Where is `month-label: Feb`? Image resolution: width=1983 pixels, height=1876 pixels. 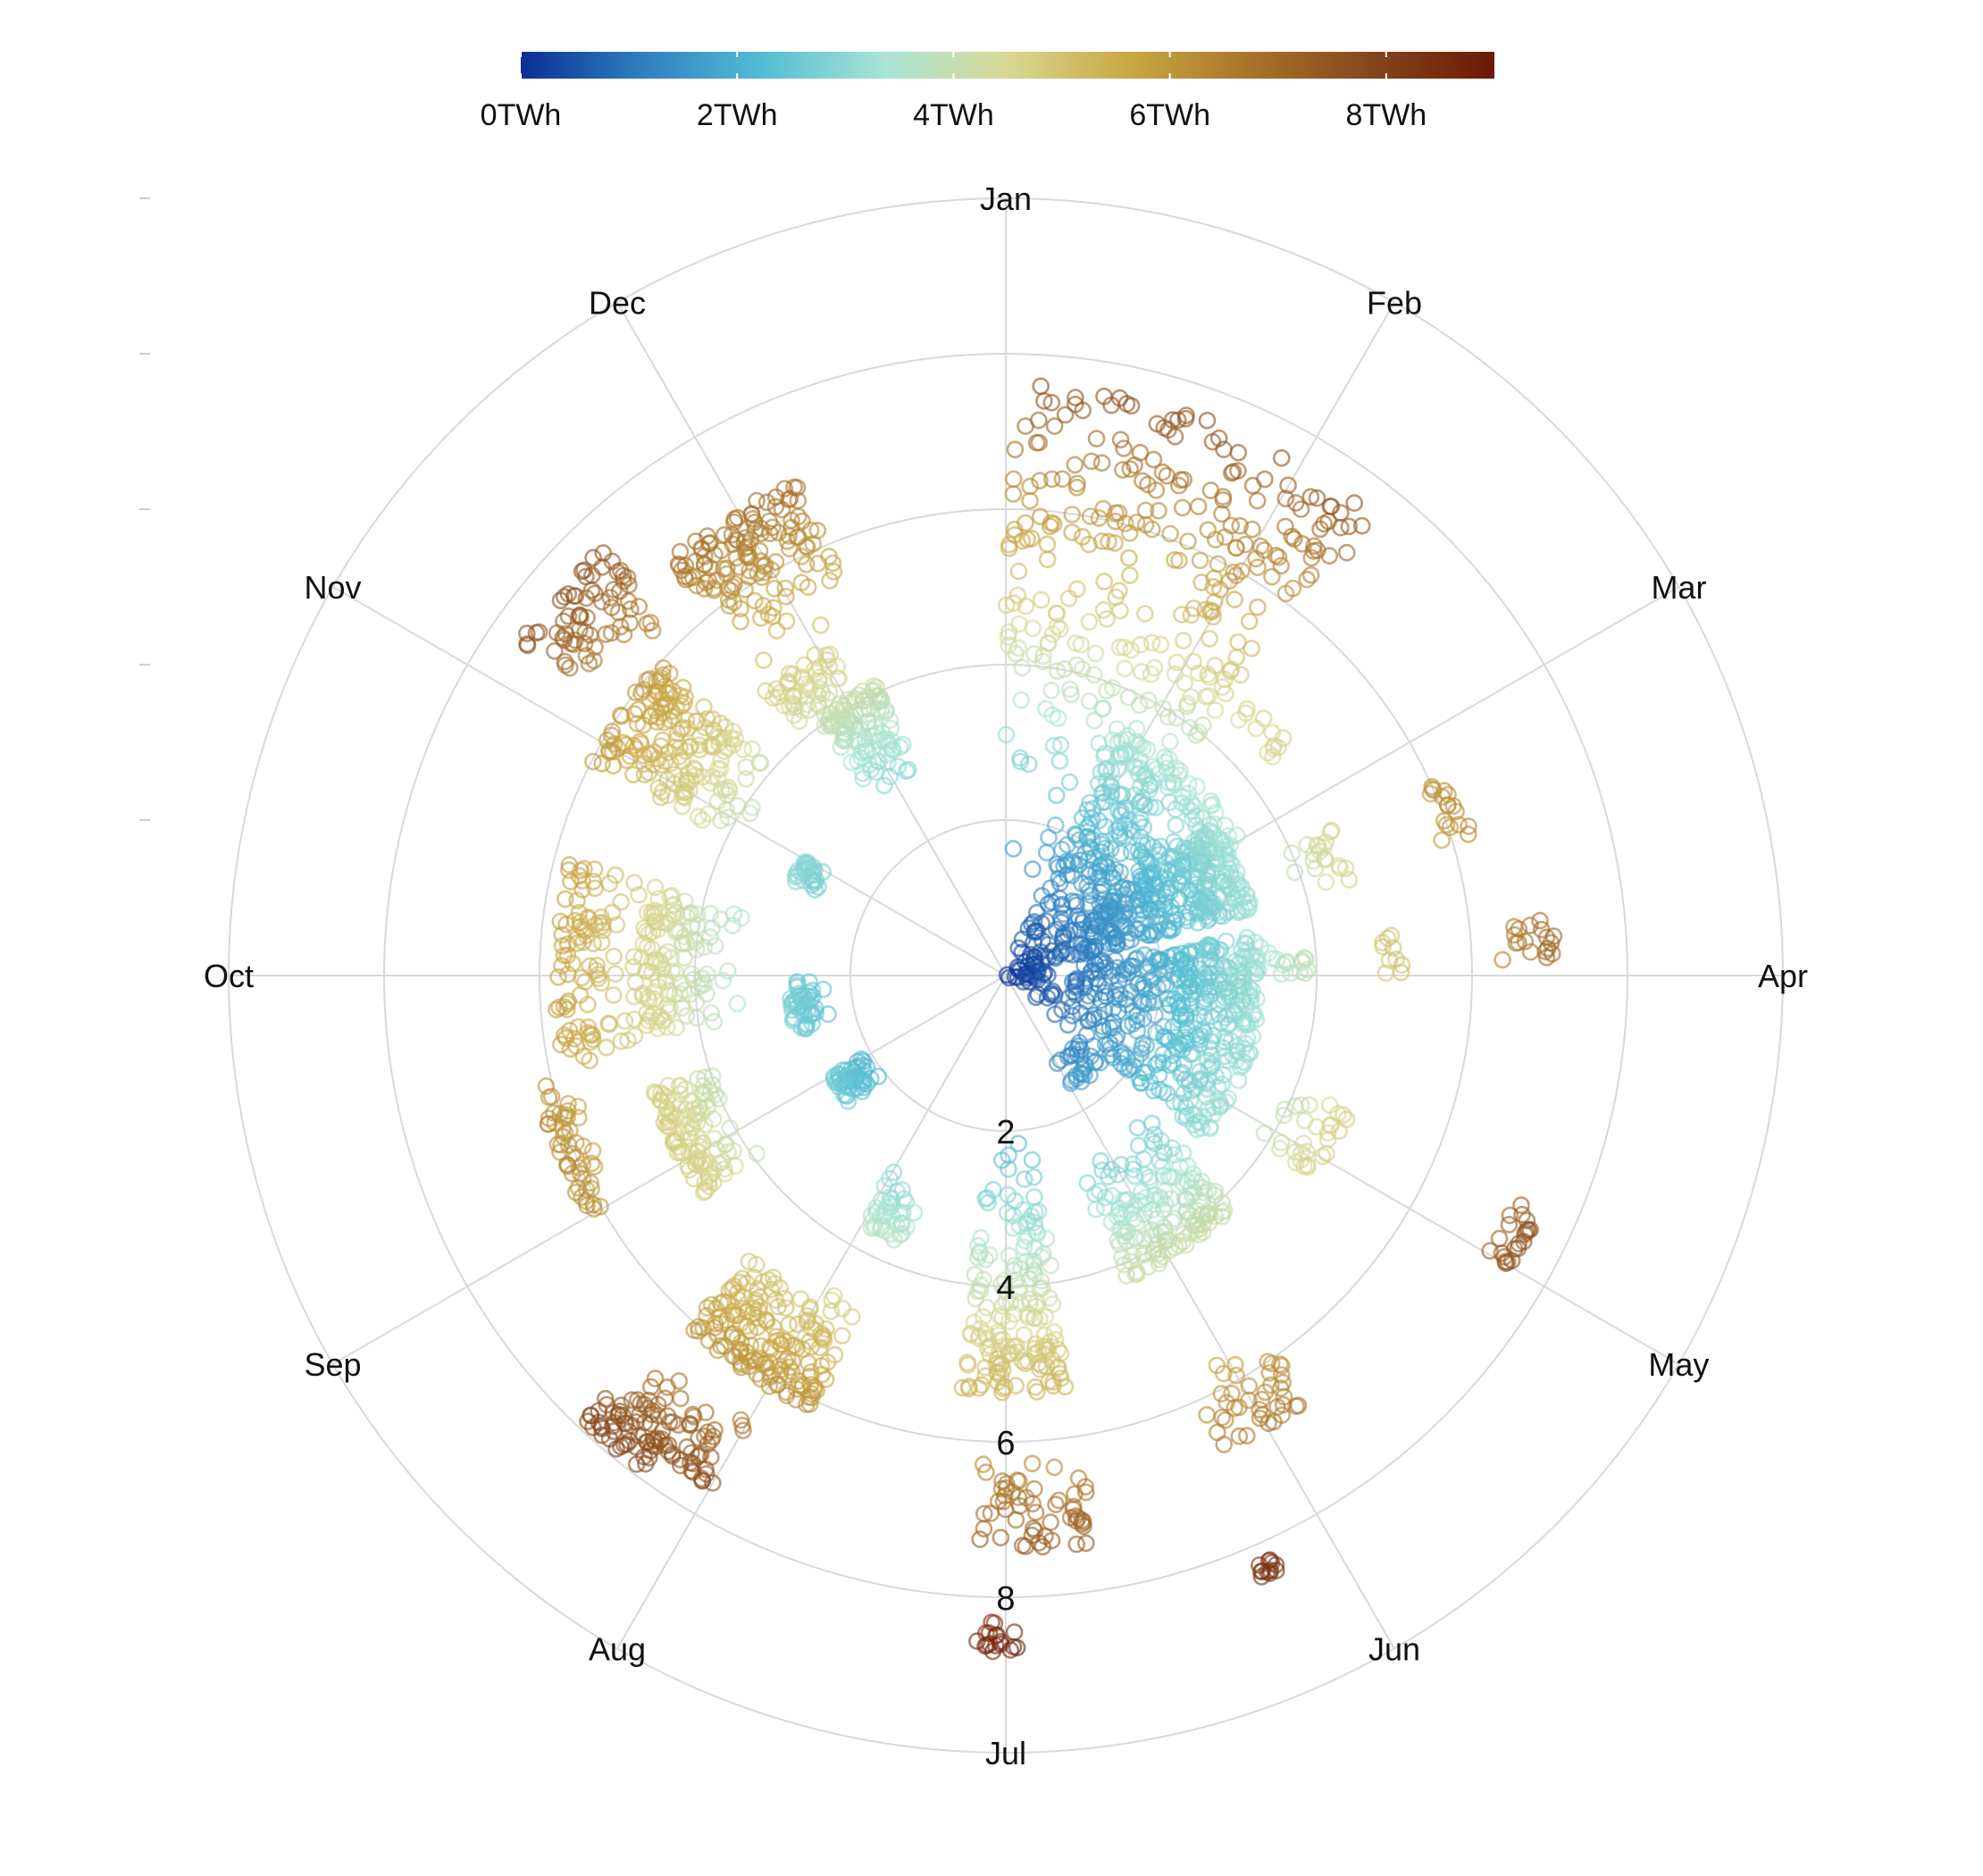
month-label: Feb is located at coordinates (1395, 303).